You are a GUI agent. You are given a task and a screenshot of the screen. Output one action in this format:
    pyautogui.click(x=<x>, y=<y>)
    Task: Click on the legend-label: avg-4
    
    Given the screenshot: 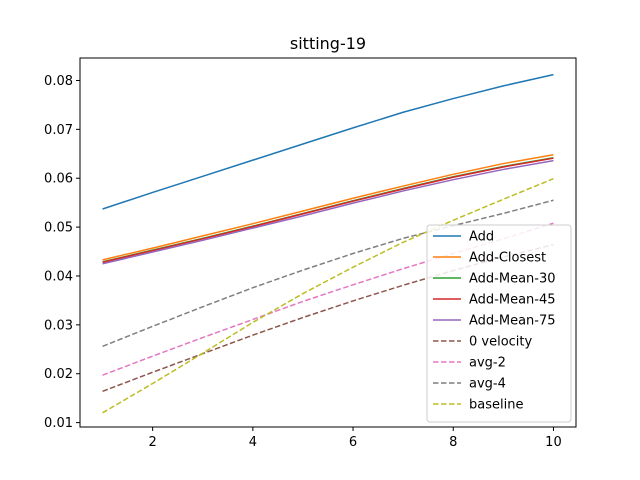 What is the action you would take?
    pyautogui.click(x=487, y=384)
    